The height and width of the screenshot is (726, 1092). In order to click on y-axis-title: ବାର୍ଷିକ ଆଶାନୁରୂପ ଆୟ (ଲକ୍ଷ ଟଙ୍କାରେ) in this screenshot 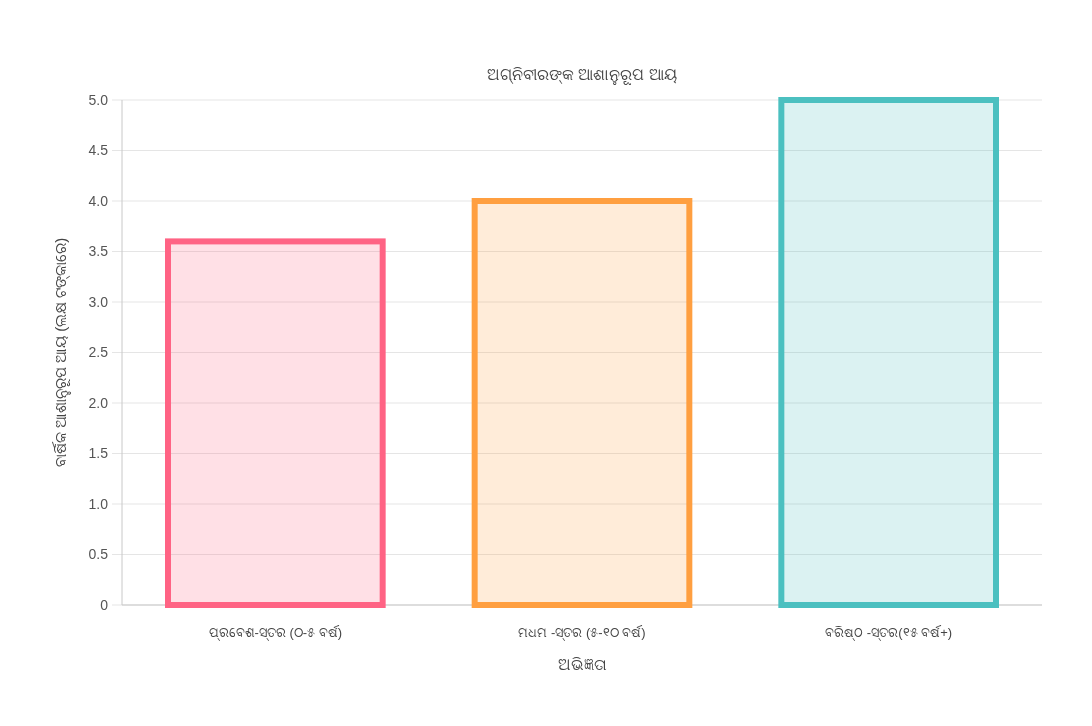, I will do `click(61, 352)`.